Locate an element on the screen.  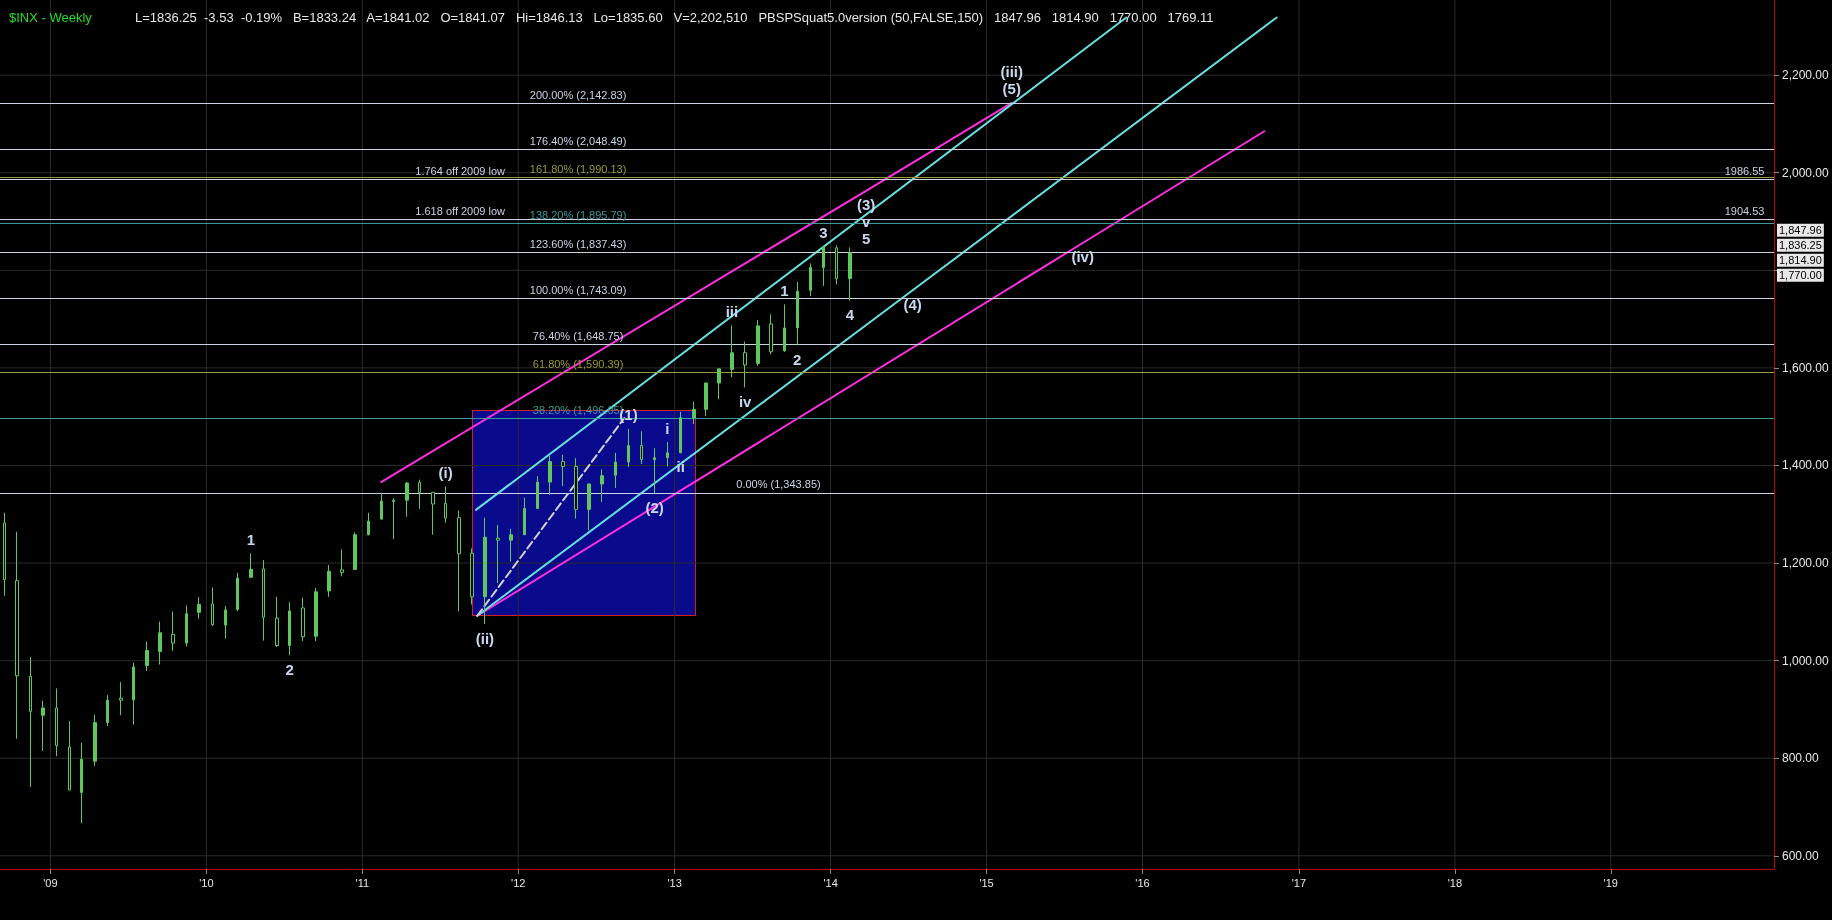
y-tick-label: 600.00 is located at coordinates (1801, 855).